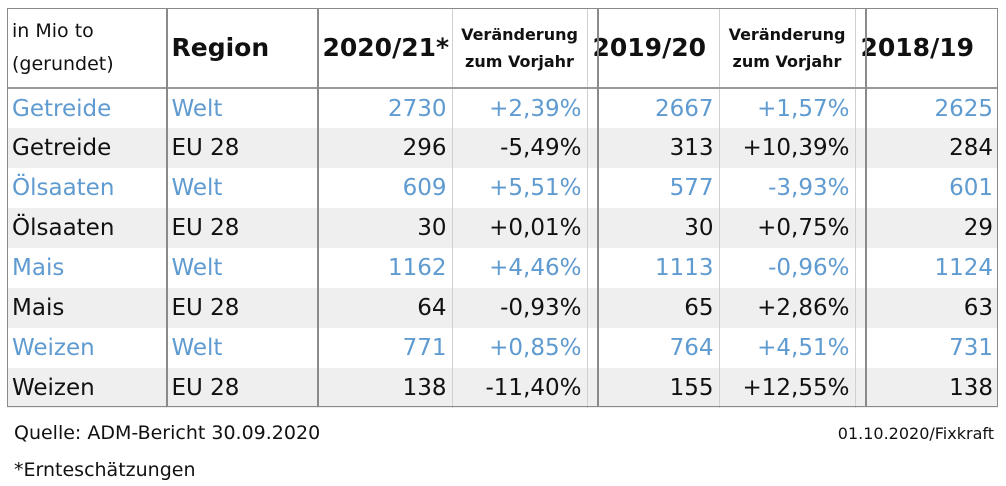 Image resolution: width=1006 pixels, height=486 pixels. What do you see at coordinates (652, 268) in the screenshot?
I see `value-2019-20-cell: 1113` at bounding box center [652, 268].